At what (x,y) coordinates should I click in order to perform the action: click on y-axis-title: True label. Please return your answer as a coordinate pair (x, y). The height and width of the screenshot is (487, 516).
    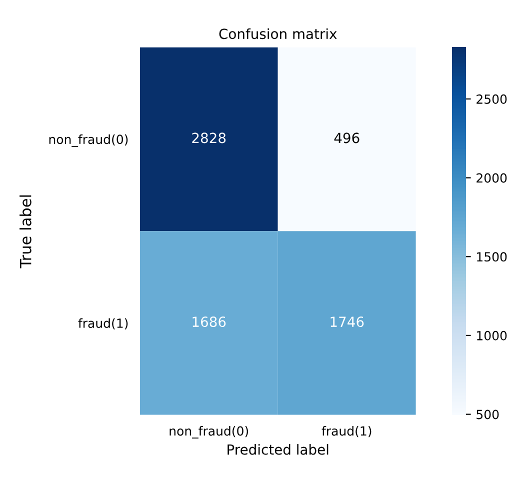
    Looking at the image, I should click on (26, 231).